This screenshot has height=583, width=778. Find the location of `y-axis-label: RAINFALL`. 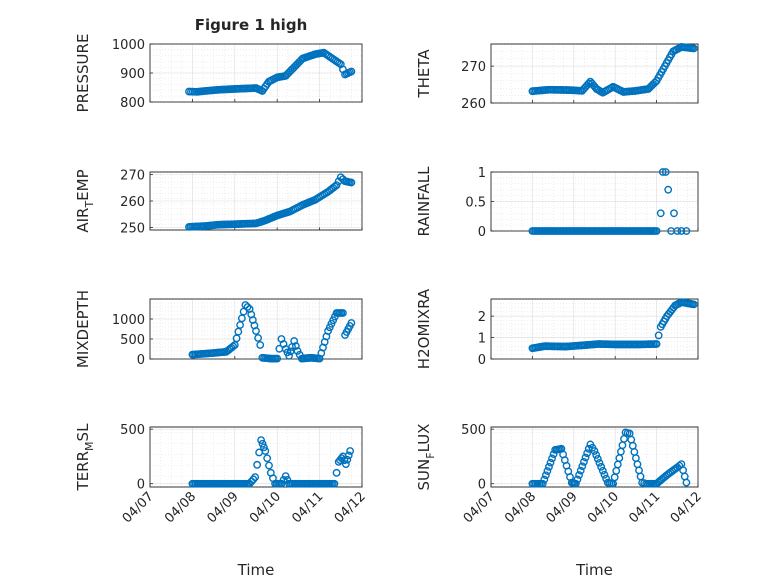

y-axis-label: RAINFALL is located at coordinates (424, 201).